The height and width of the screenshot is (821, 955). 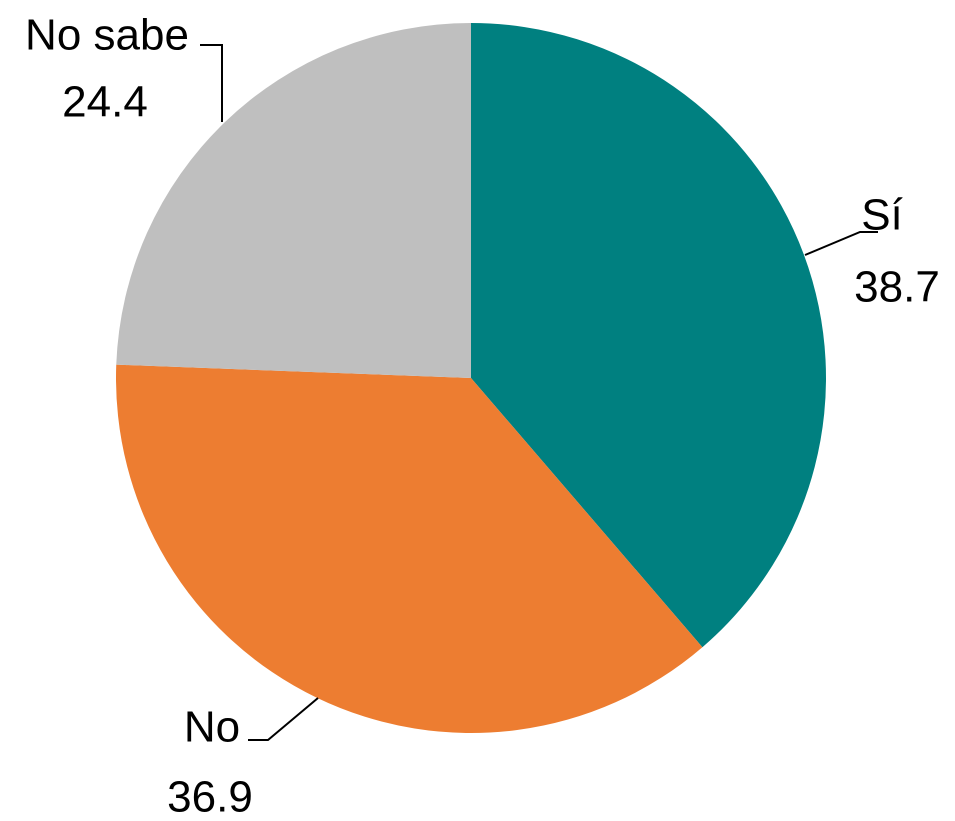 What do you see at coordinates (105, 102) in the screenshot?
I see `slice-value: 24.4` at bounding box center [105, 102].